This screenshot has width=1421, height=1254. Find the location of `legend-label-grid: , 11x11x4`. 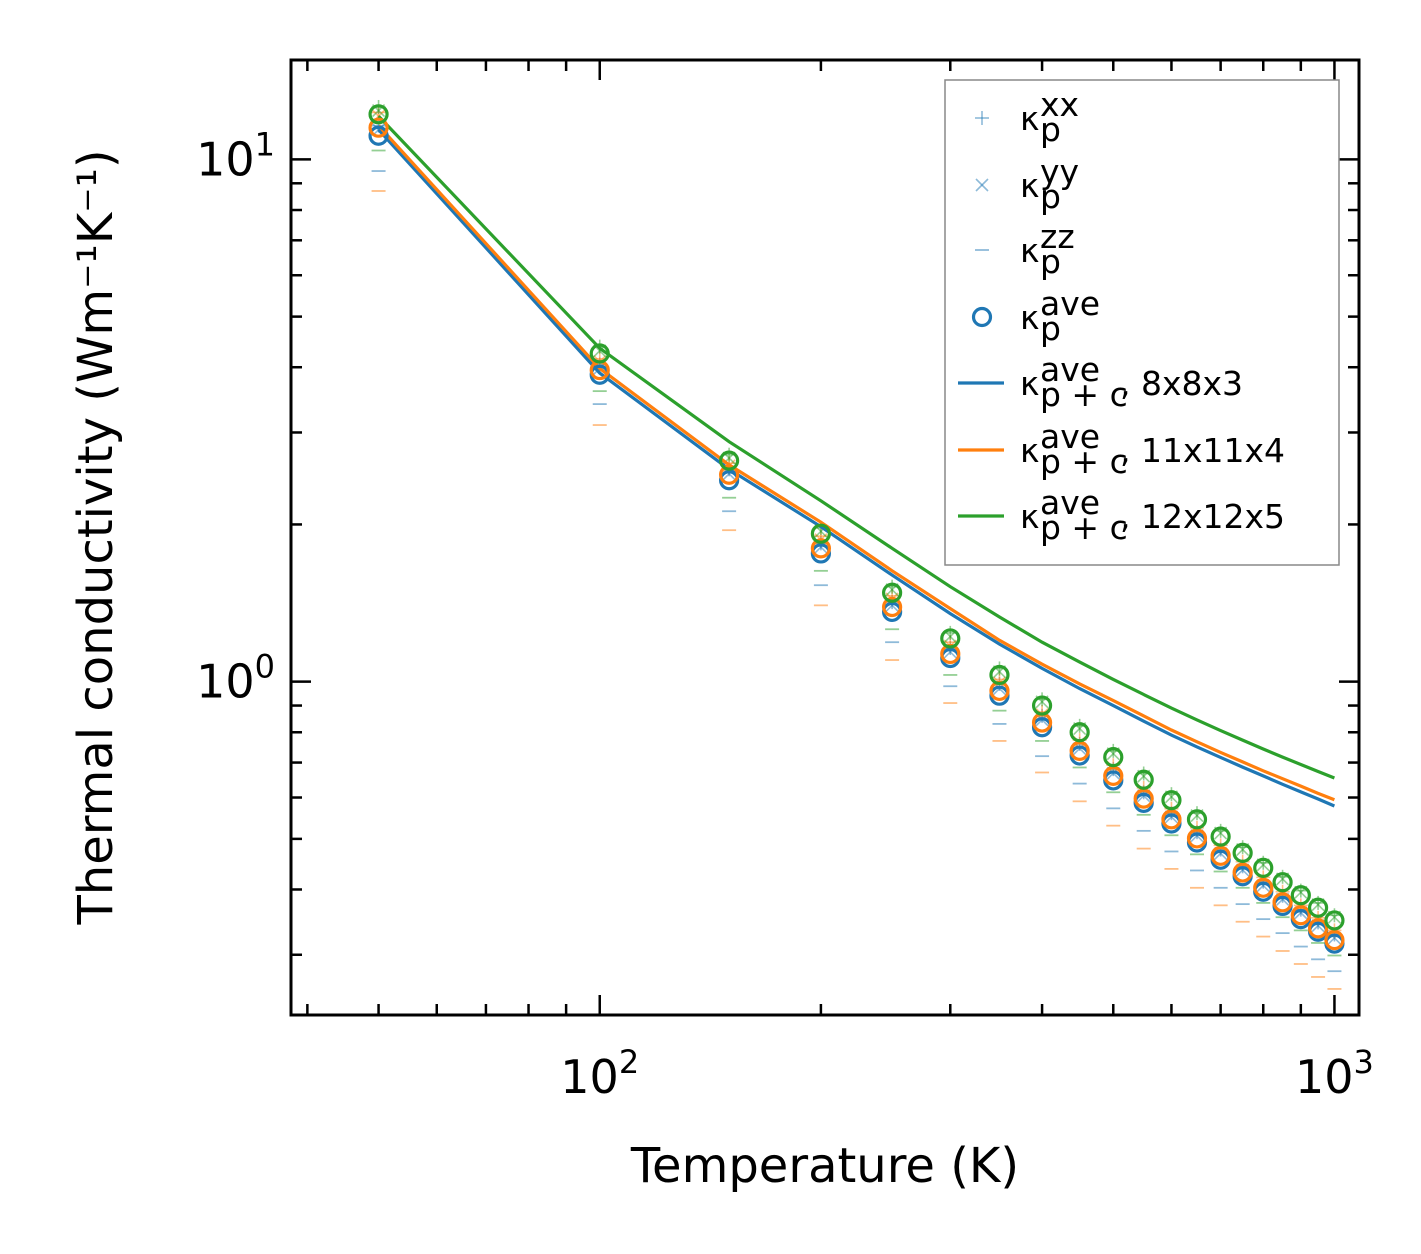

legend-label-grid: , 11x11x4 is located at coordinates (1202, 450).